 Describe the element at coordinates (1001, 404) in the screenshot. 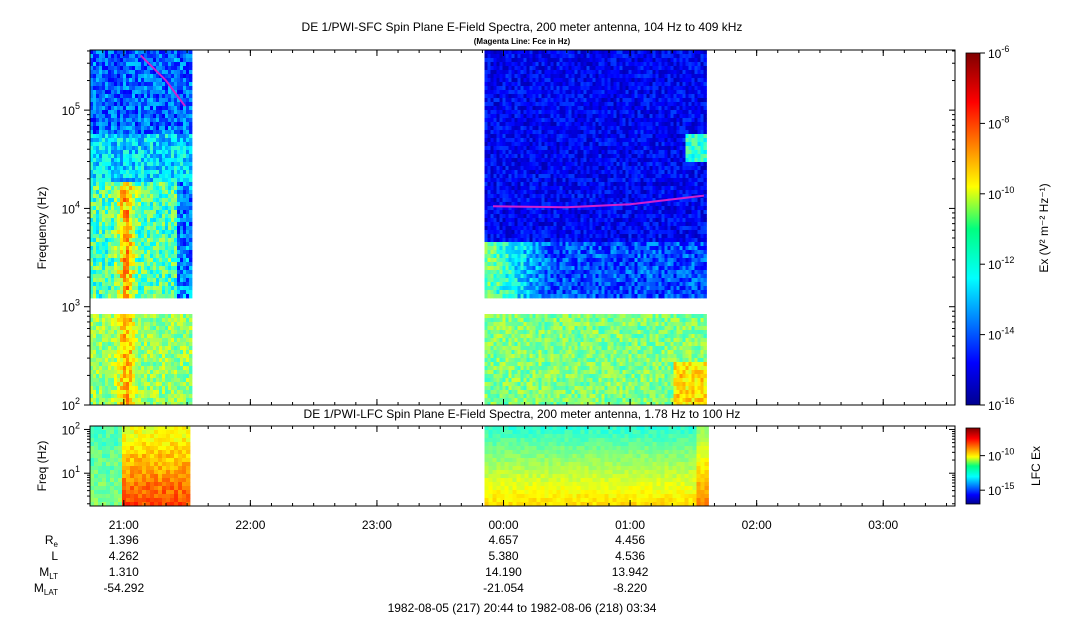

I see `sfc-colorbar-tick-label: 10⁻¹⁶` at that location.